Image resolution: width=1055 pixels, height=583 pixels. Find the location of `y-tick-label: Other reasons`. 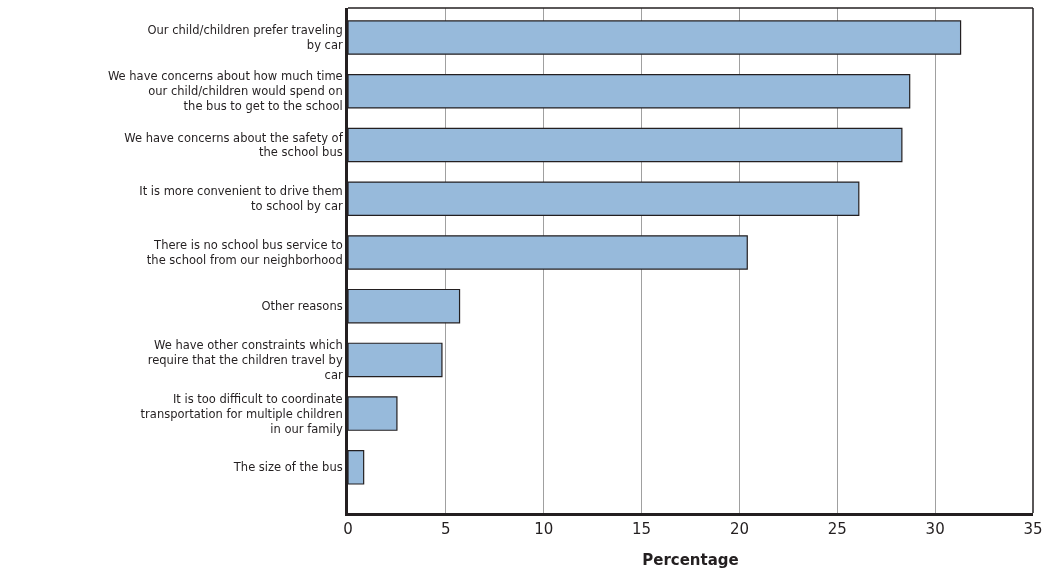

y-tick-label: Other reasons is located at coordinates (302, 306).